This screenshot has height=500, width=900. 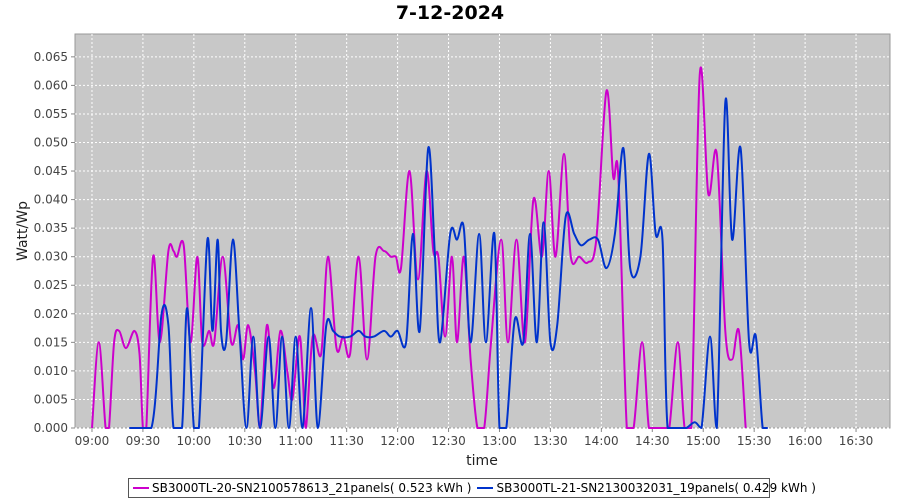 I want to click on x-tick-label: 15:00, so click(x=703, y=441).